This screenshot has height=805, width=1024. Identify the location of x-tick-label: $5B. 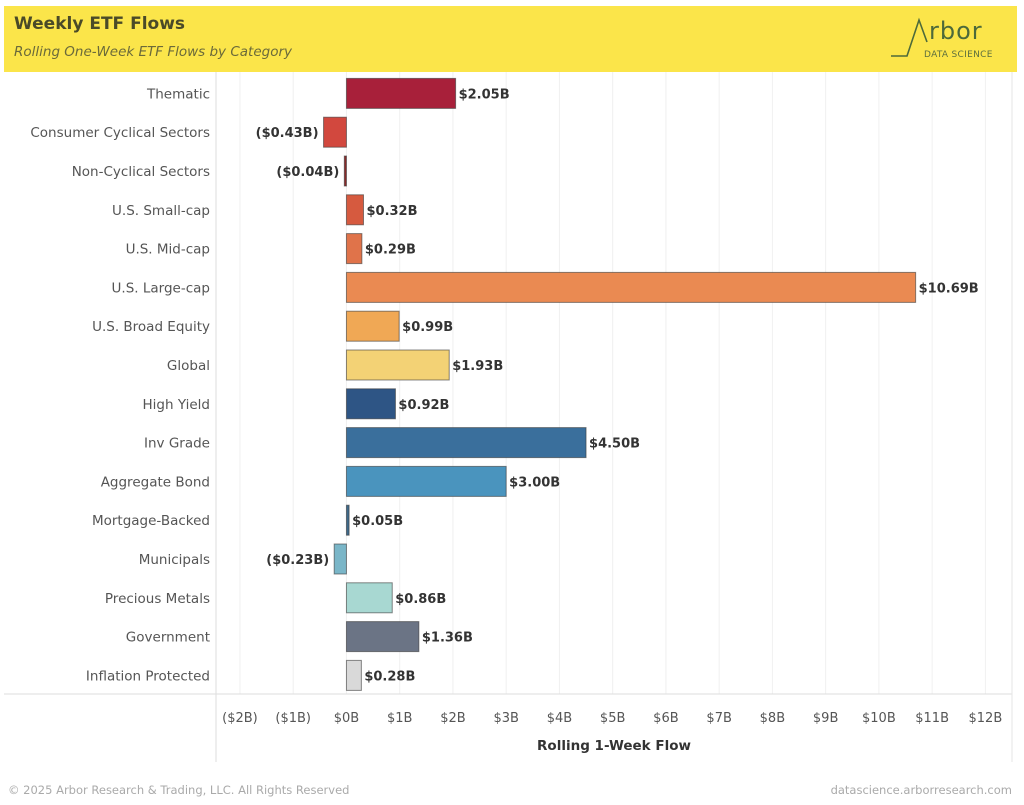
(612, 718).